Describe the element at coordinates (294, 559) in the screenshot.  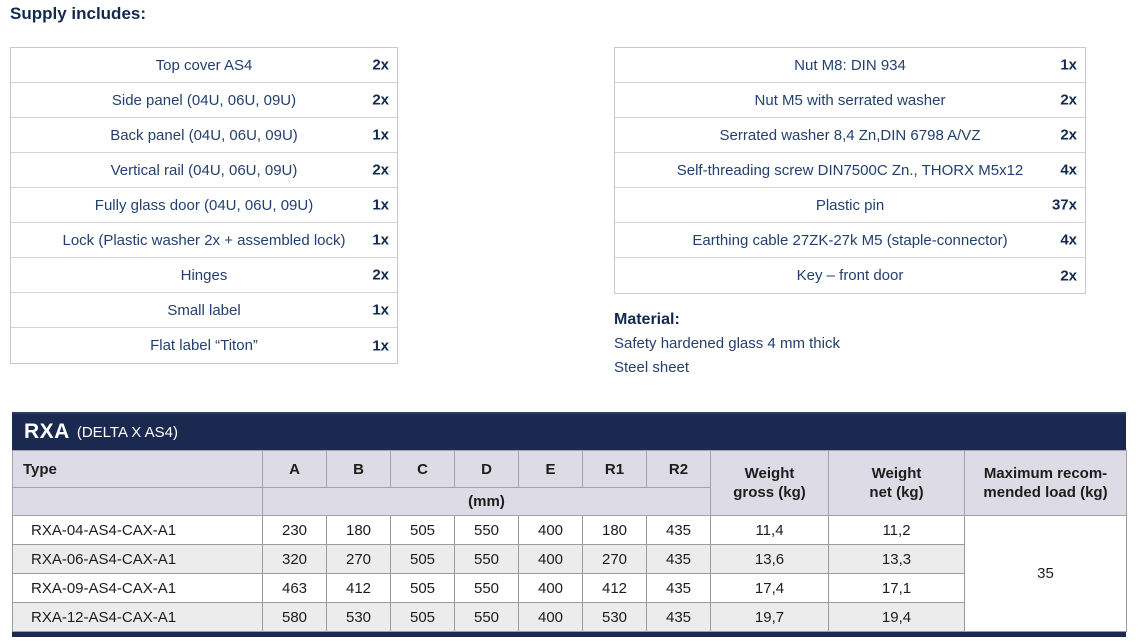
I see `dim-cell: 320` at that location.